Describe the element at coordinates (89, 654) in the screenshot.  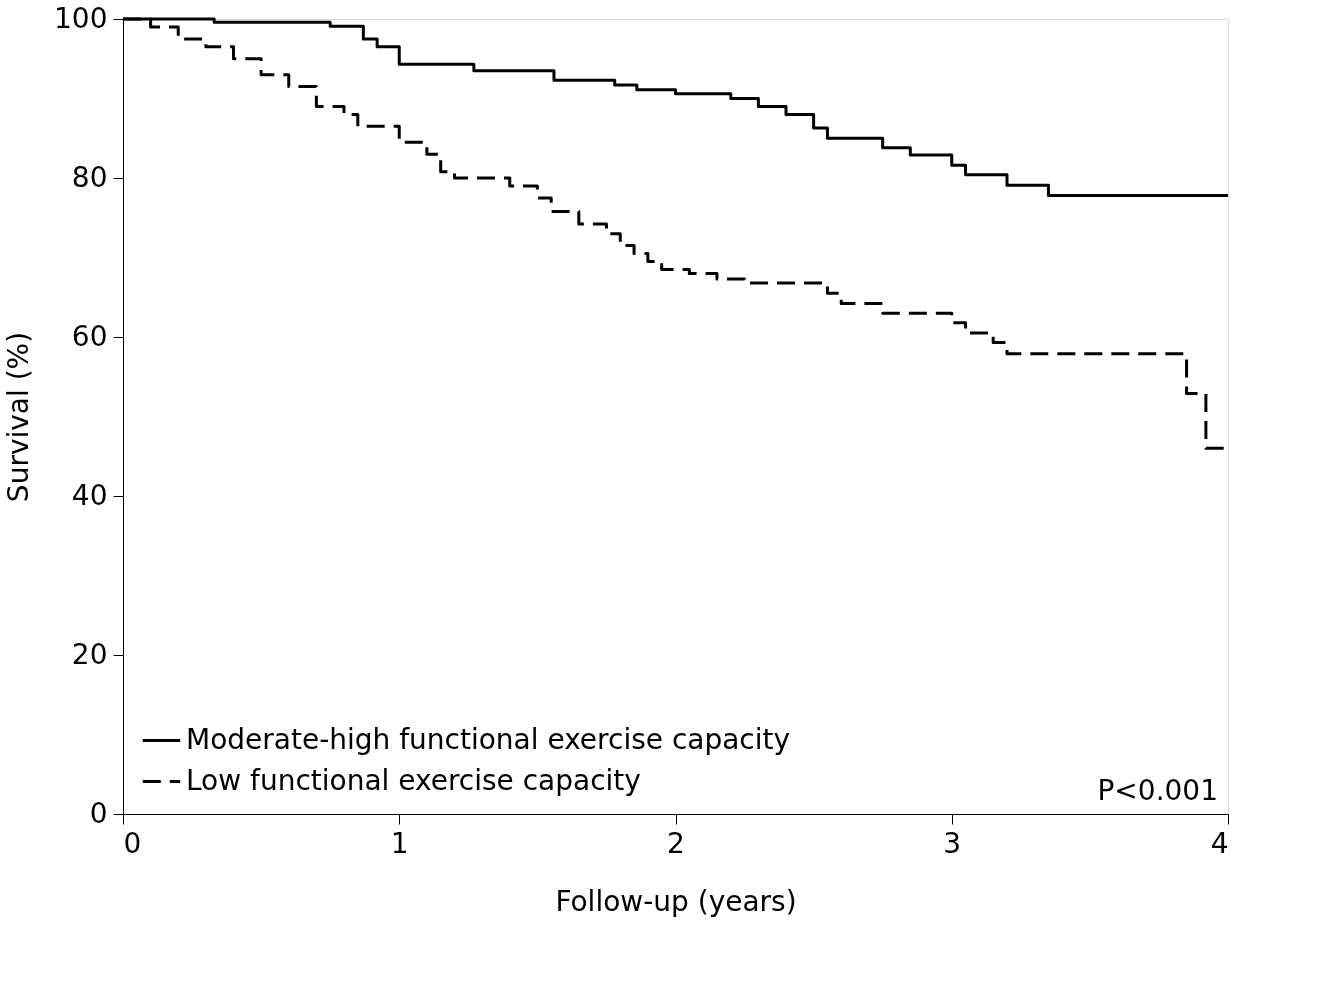
I see `y-tick-label: 20` at that location.